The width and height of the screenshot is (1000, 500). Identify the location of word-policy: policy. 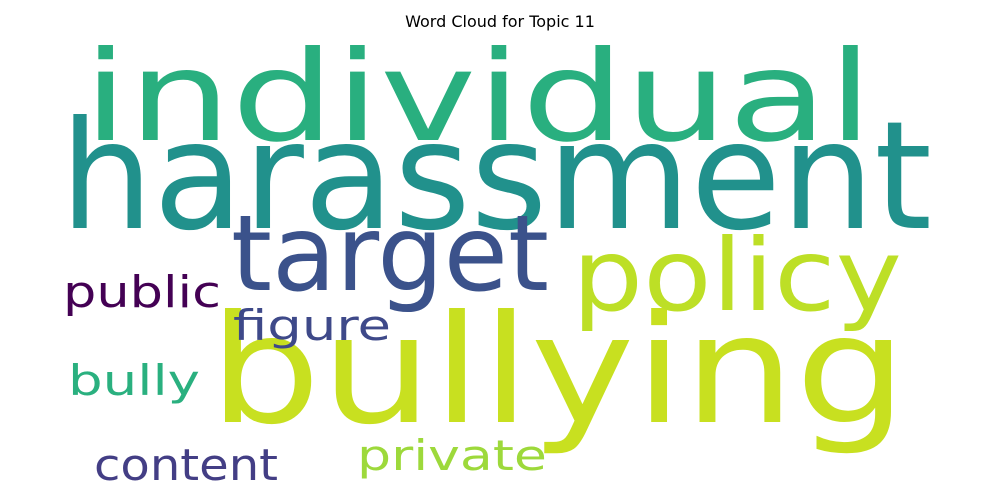
(737, 275).